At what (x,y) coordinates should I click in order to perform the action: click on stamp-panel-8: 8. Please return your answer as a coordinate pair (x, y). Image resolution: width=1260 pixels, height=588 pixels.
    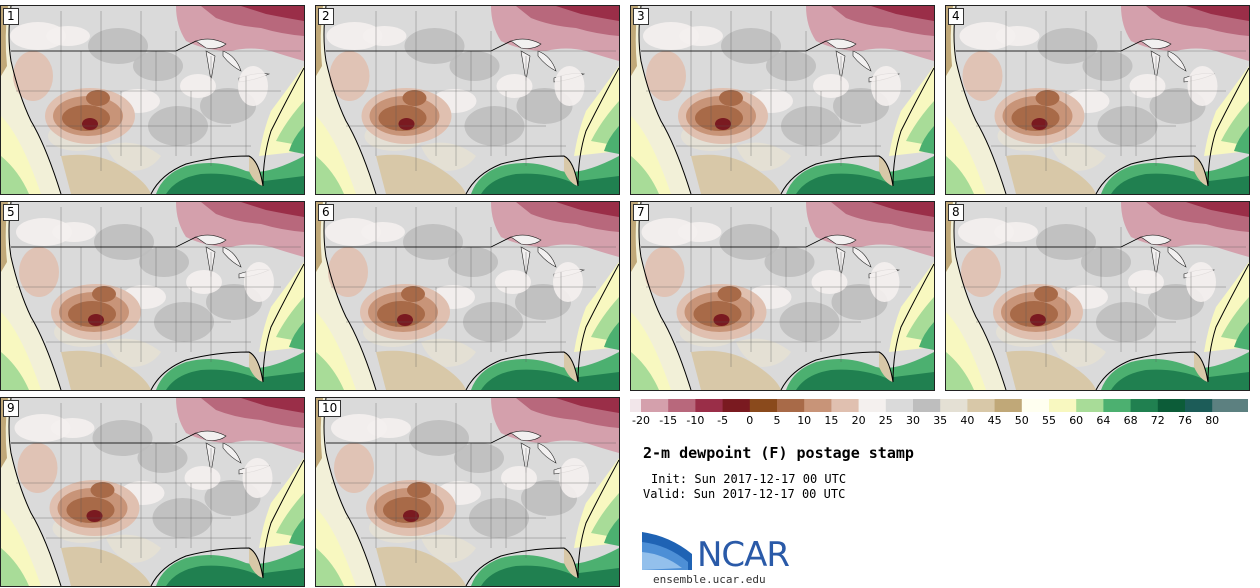
    Looking at the image, I should click on (1097, 296).